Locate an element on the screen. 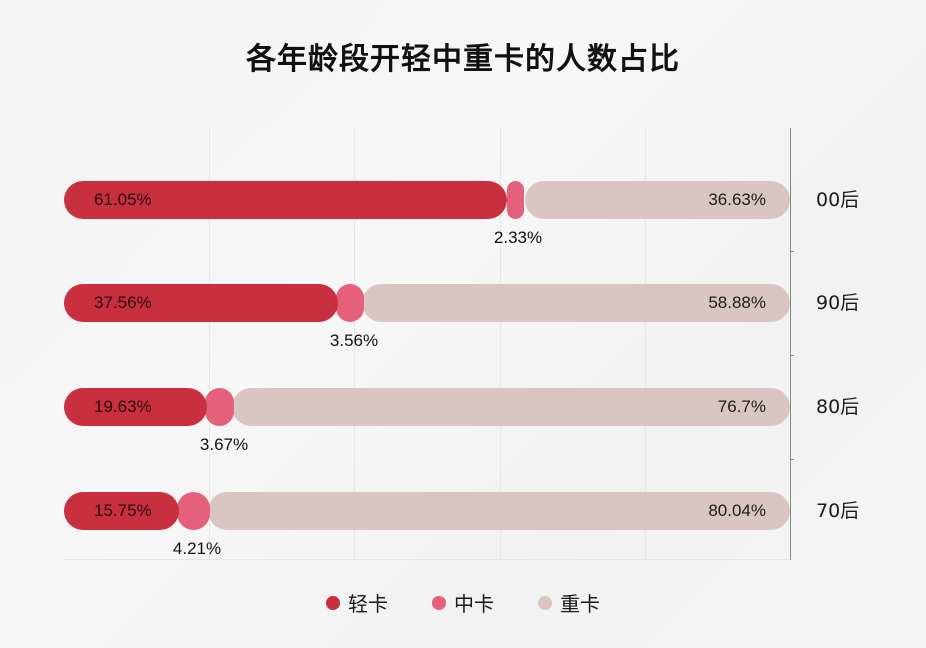 Image resolution: width=926 pixels, height=648 pixels. bar-row-00: 36.63% 61.05% is located at coordinates (427, 200).